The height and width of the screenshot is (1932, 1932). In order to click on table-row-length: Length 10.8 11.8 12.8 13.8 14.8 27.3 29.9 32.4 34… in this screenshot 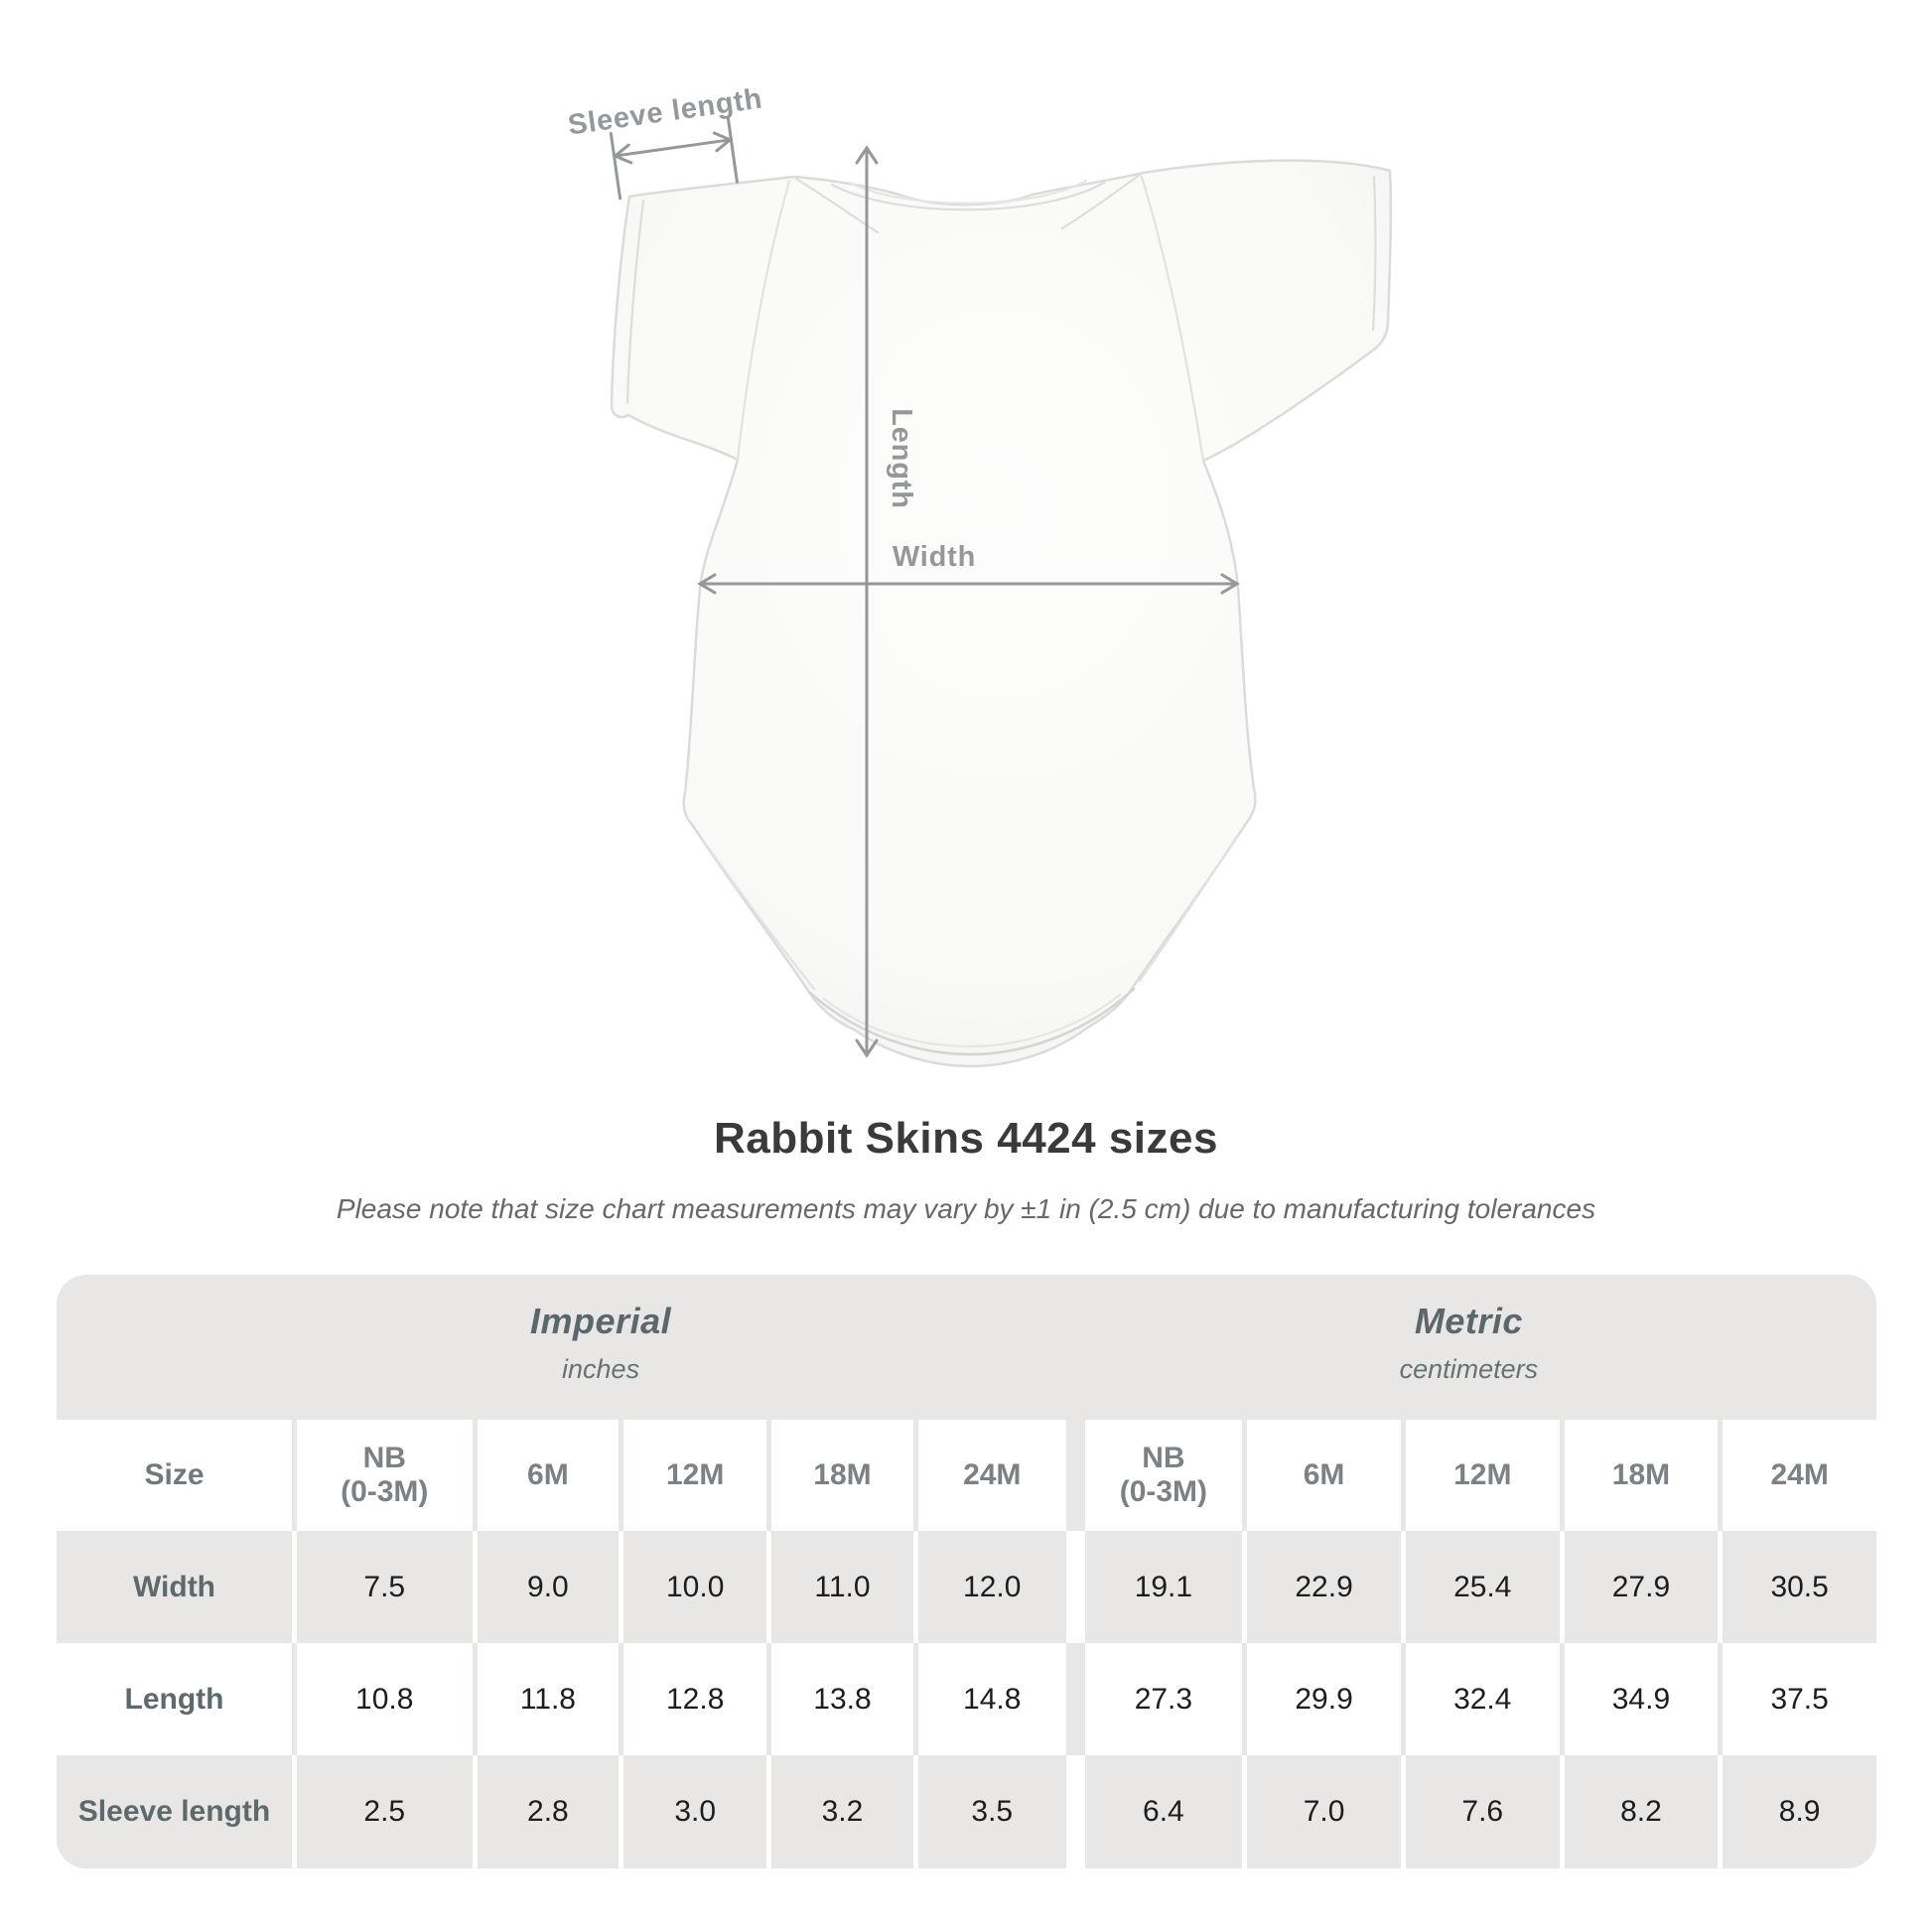, I will do `click(967, 1699)`.